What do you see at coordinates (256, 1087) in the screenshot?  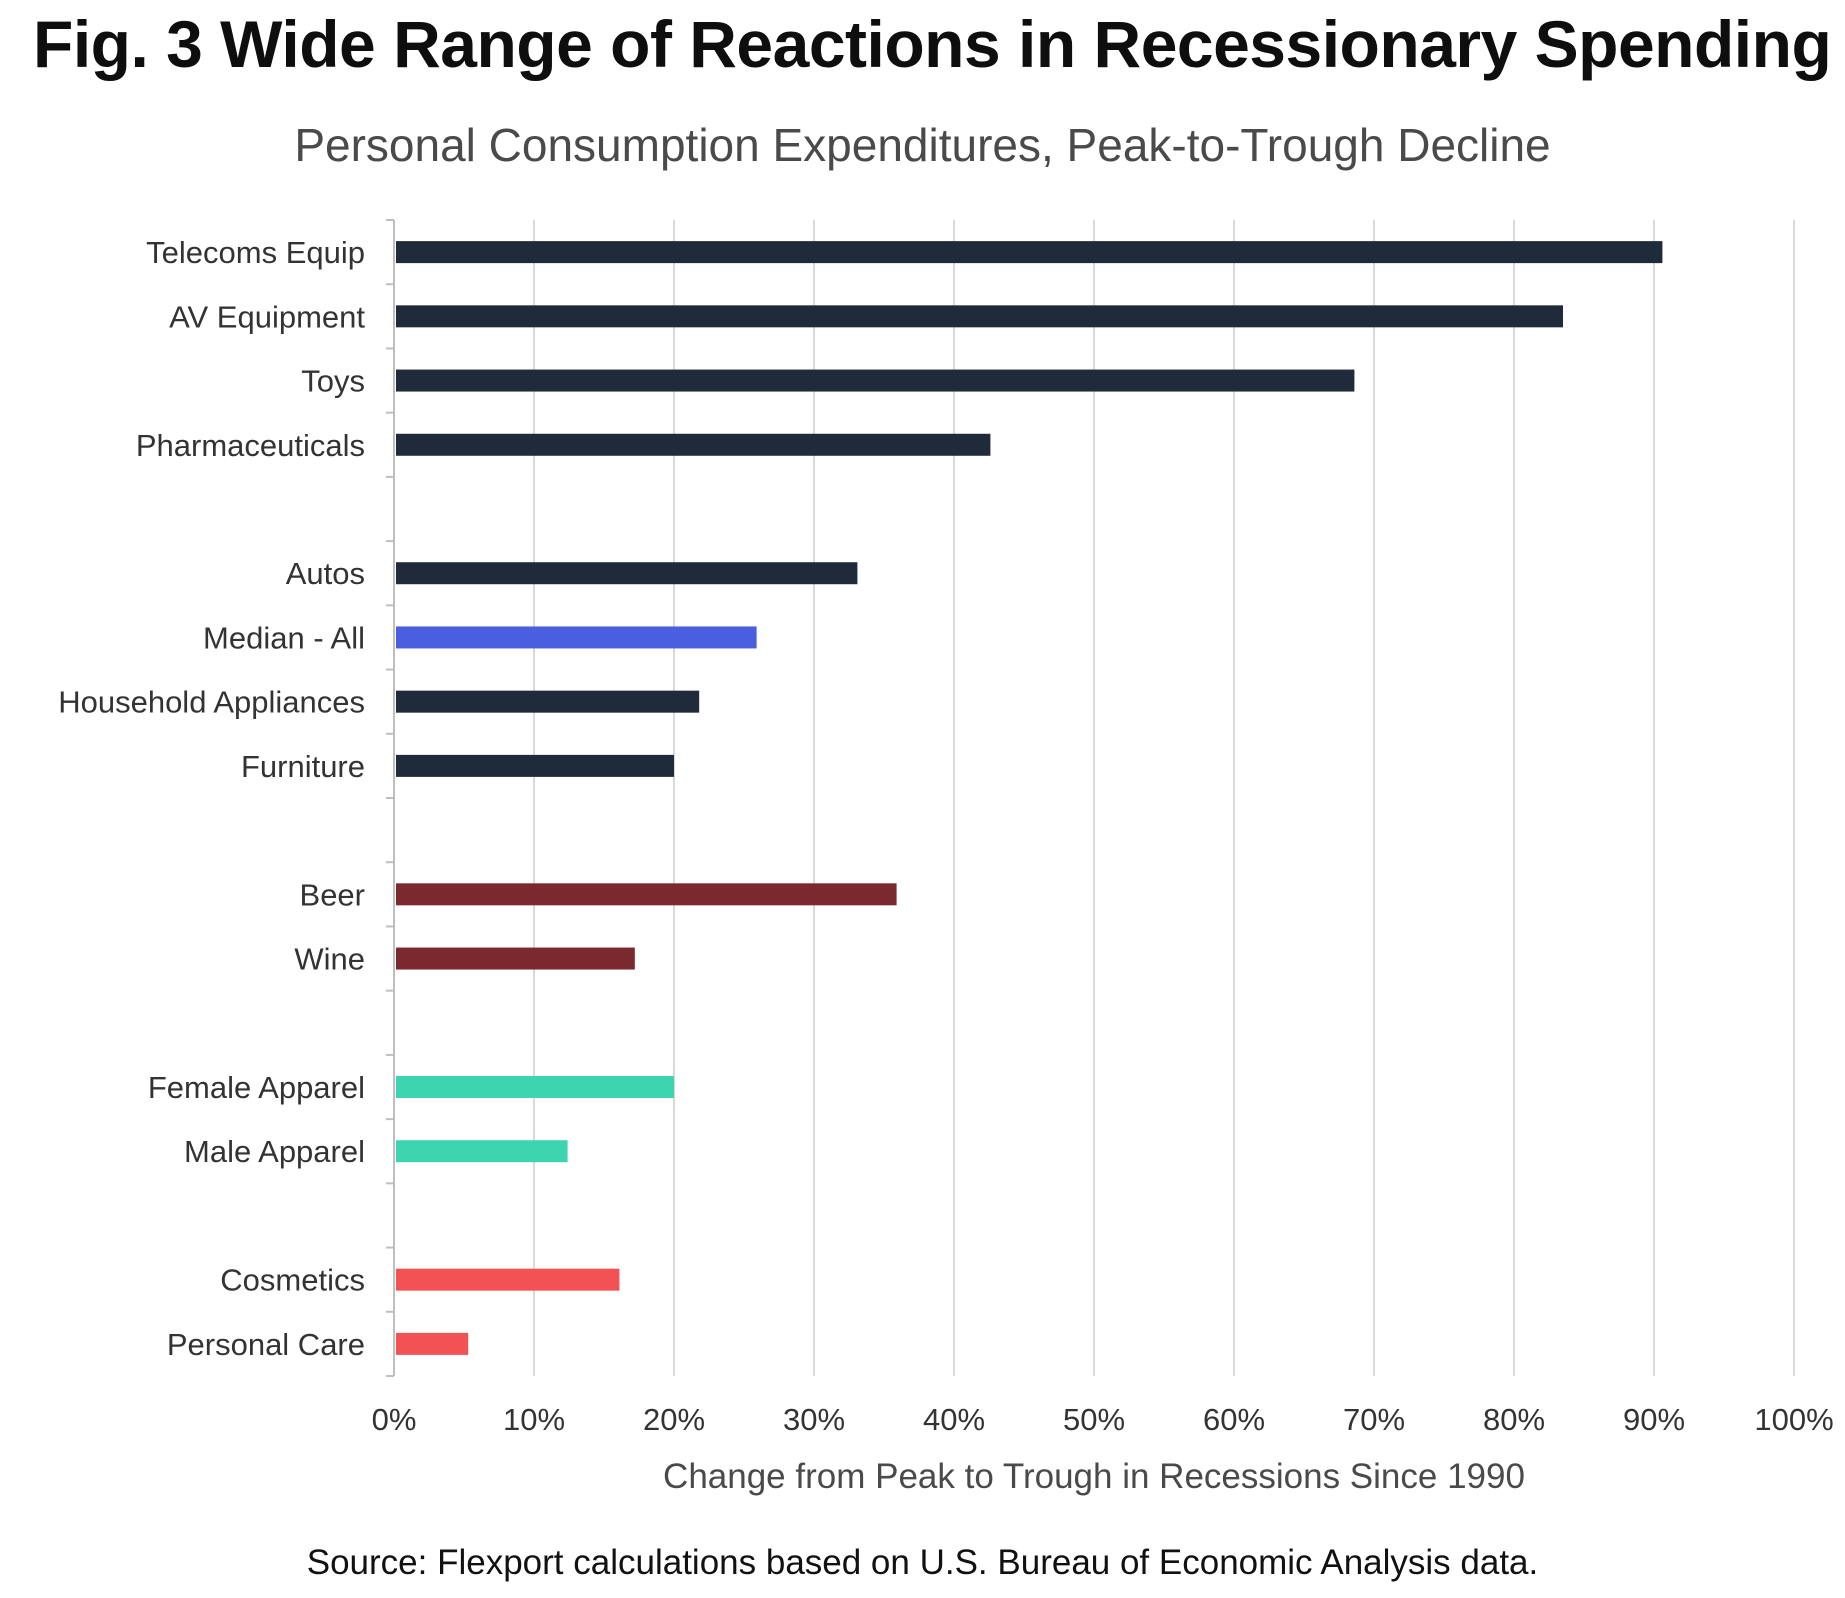 I see `category-label: Female Apparel` at bounding box center [256, 1087].